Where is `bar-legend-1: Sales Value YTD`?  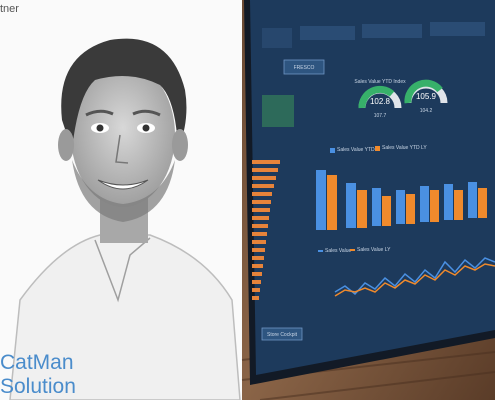
bar-legend-1: Sales Value YTD is located at coordinates (356, 150).